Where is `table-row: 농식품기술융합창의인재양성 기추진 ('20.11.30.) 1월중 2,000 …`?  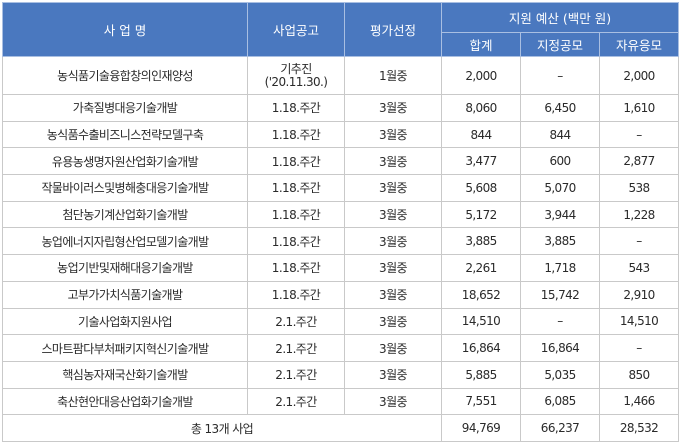
table-row: 농식품기술융합창의인재양성 기추진 ('20.11.30.) 1월중 2,000 … is located at coordinates (341, 75).